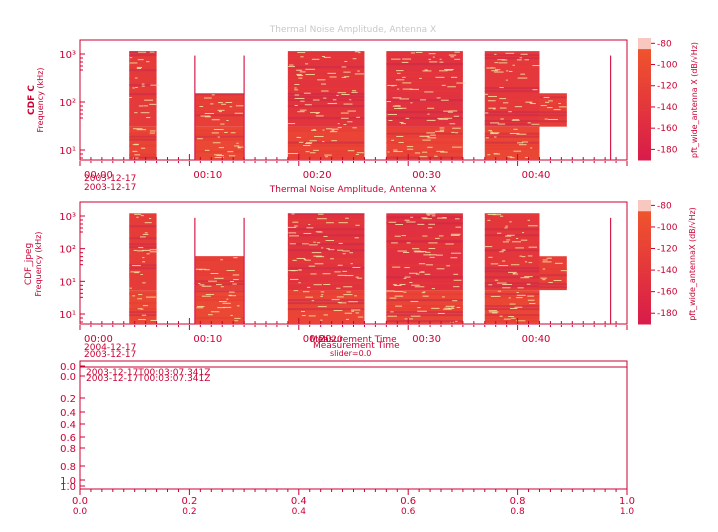  What do you see at coordinates (664, 206) in the screenshot?
I see `colorbar-tick-label: -80` at bounding box center [664, 206].